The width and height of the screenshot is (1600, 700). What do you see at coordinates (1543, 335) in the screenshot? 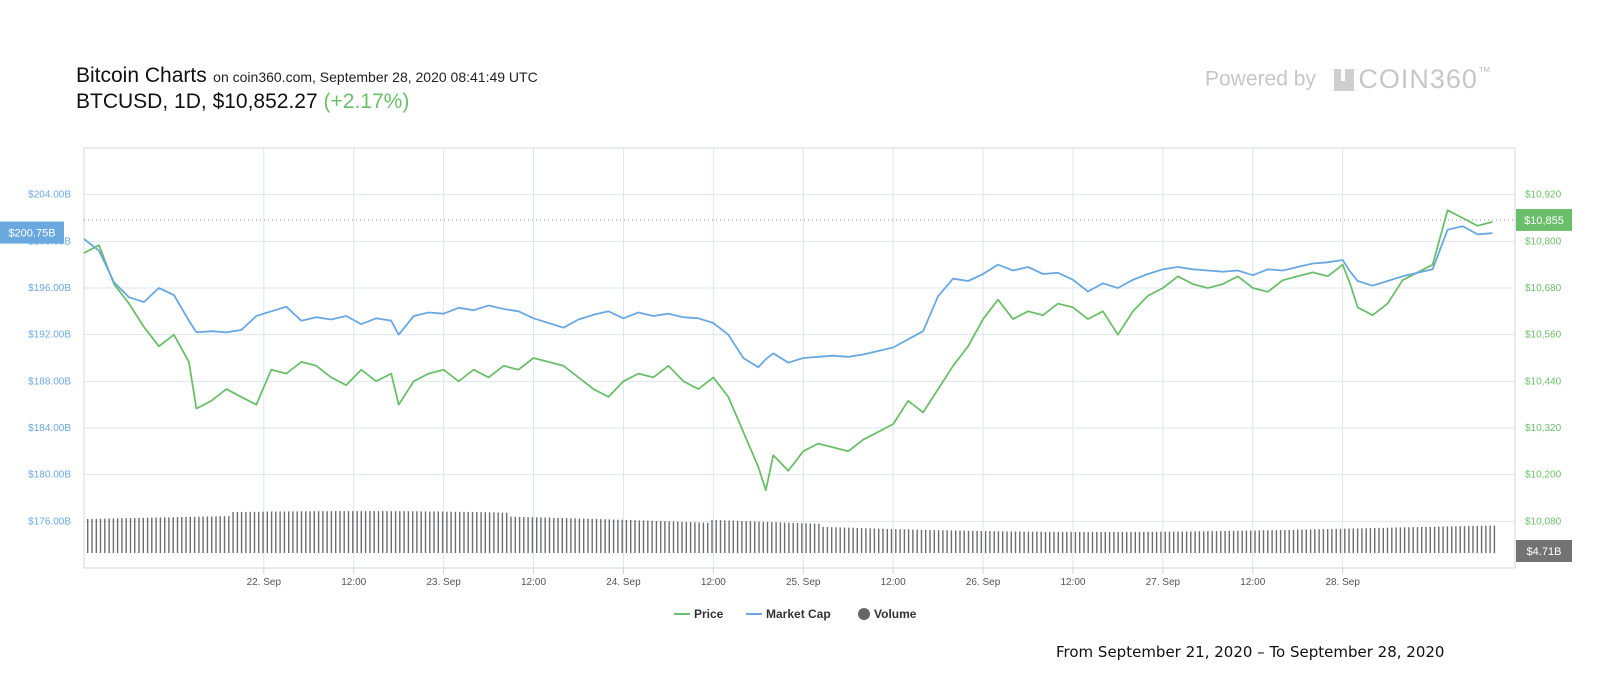
I see `right-axis-tick-label: $10,560` at bounding box center [1543, 335].